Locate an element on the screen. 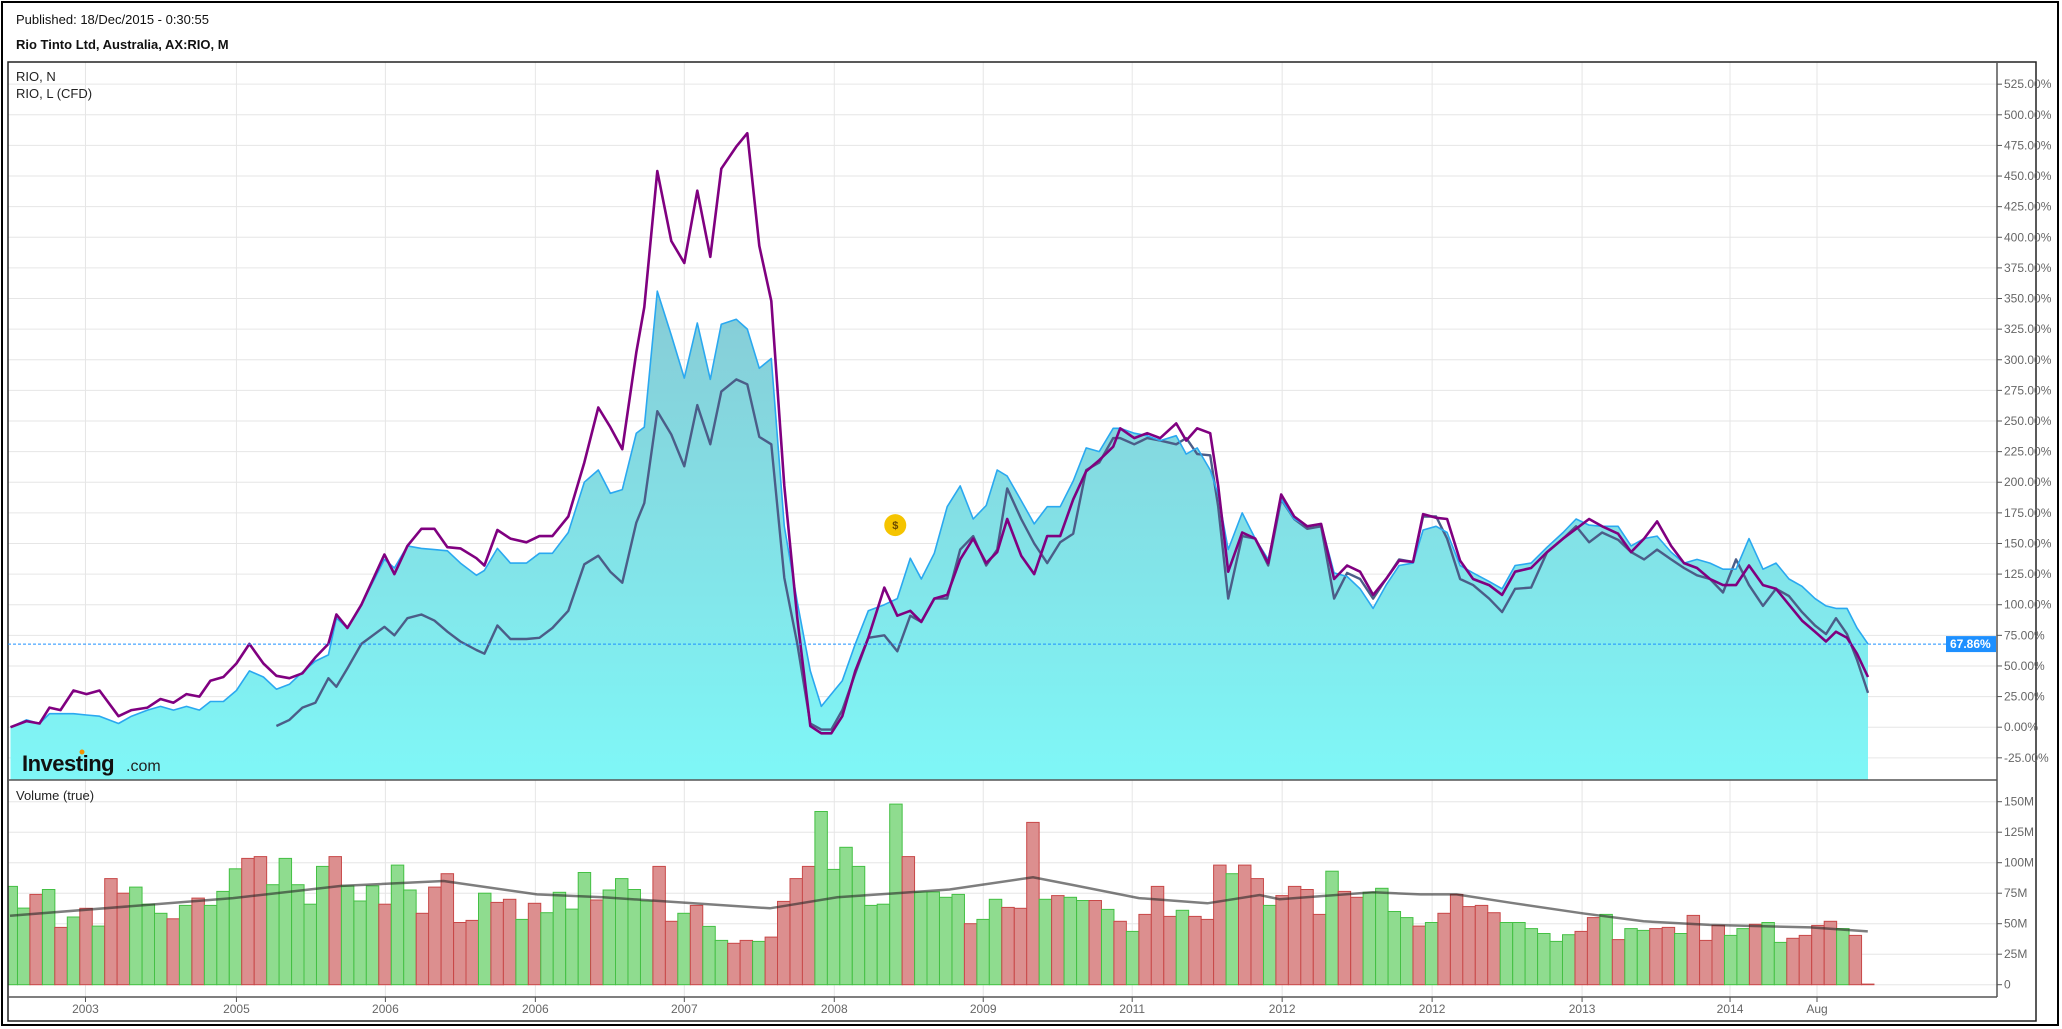  legend-rio-n: RIO, N is located at coordinates (36, 76).